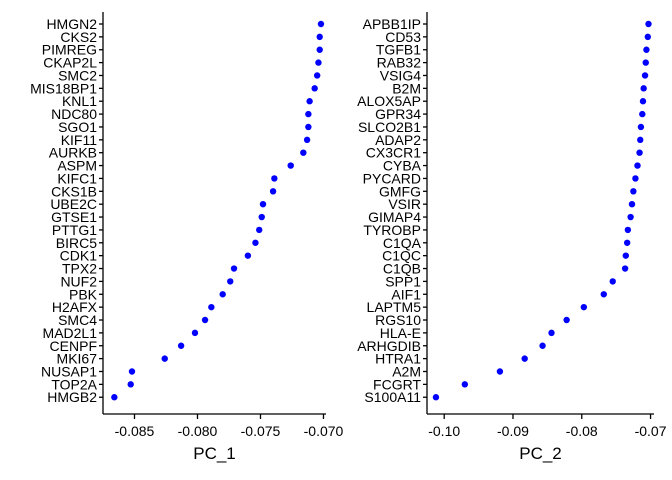 This screenshot has height=480, width=672. What do you see at coordinates (397, 384) in the screenshot?
I see `gene-label: FCGRT` at bounding box center [397, 384].